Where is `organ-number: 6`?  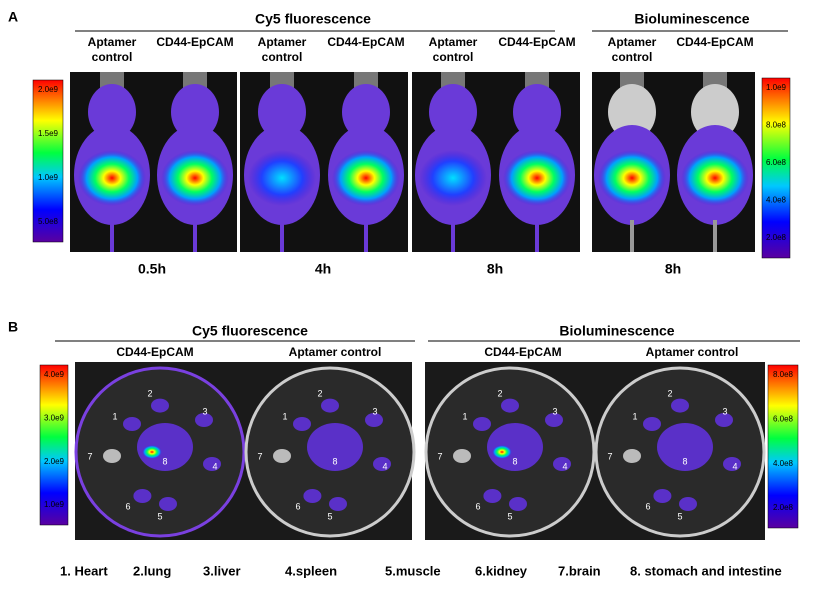
organ-number: 6 is located at coordinates (127, 506).